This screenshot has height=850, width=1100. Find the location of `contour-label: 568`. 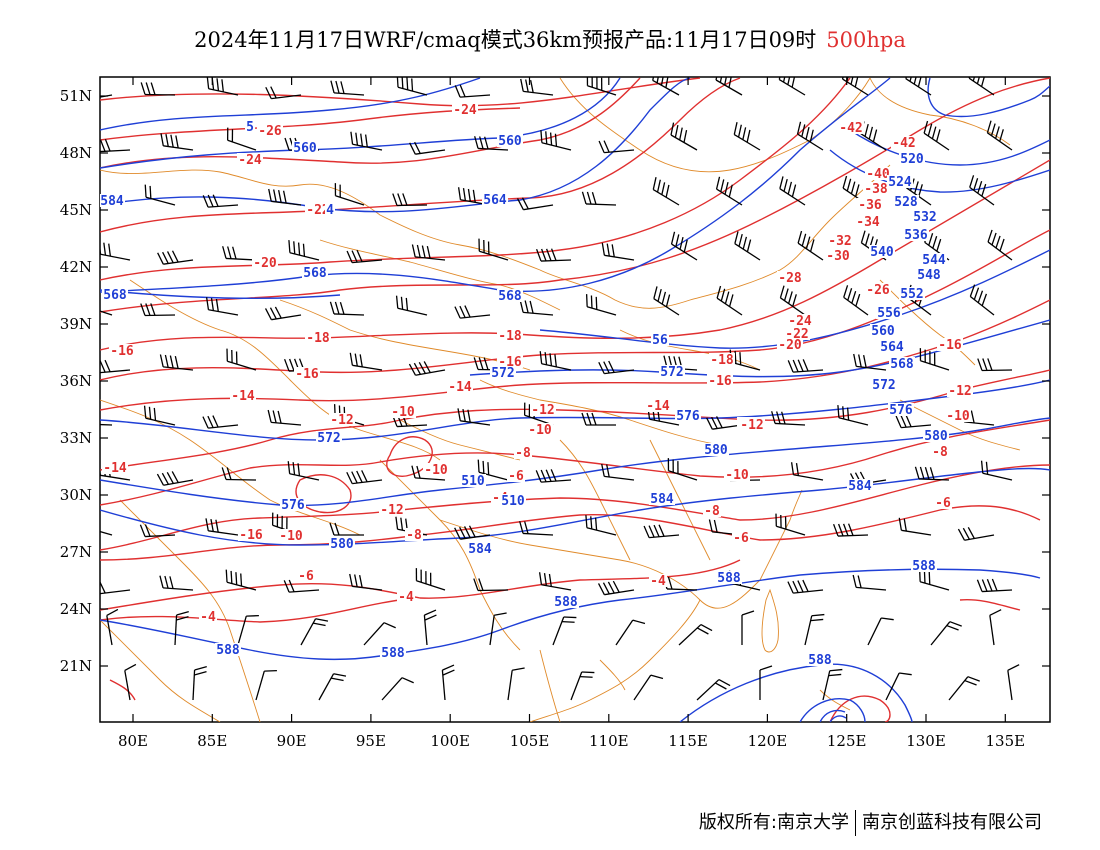

contour-label: 568 is located at coordinates (115, 295).